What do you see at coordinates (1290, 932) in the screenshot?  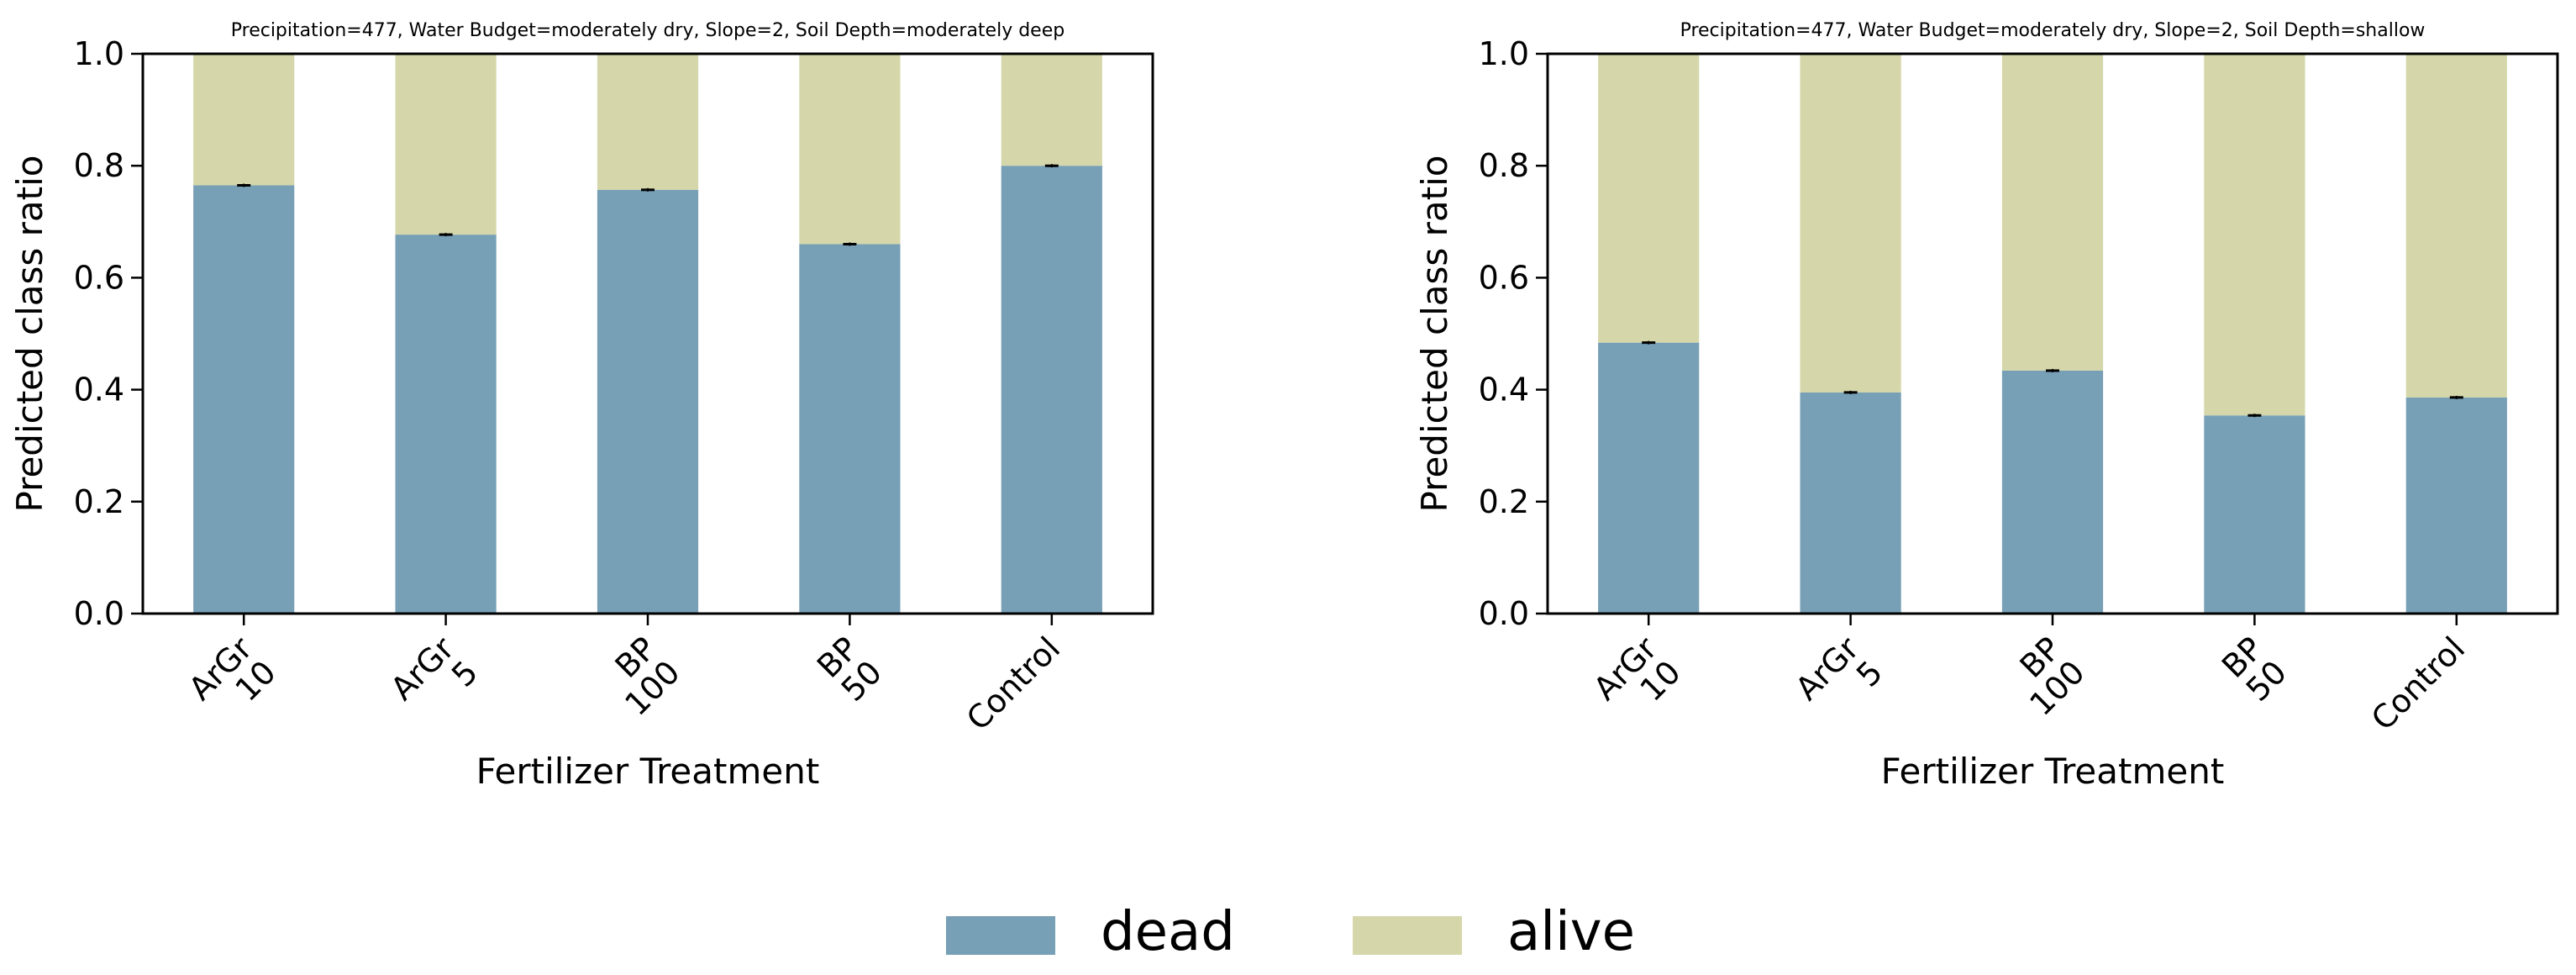 I see `legend: dead alive` at bounding box center [1290, 932].